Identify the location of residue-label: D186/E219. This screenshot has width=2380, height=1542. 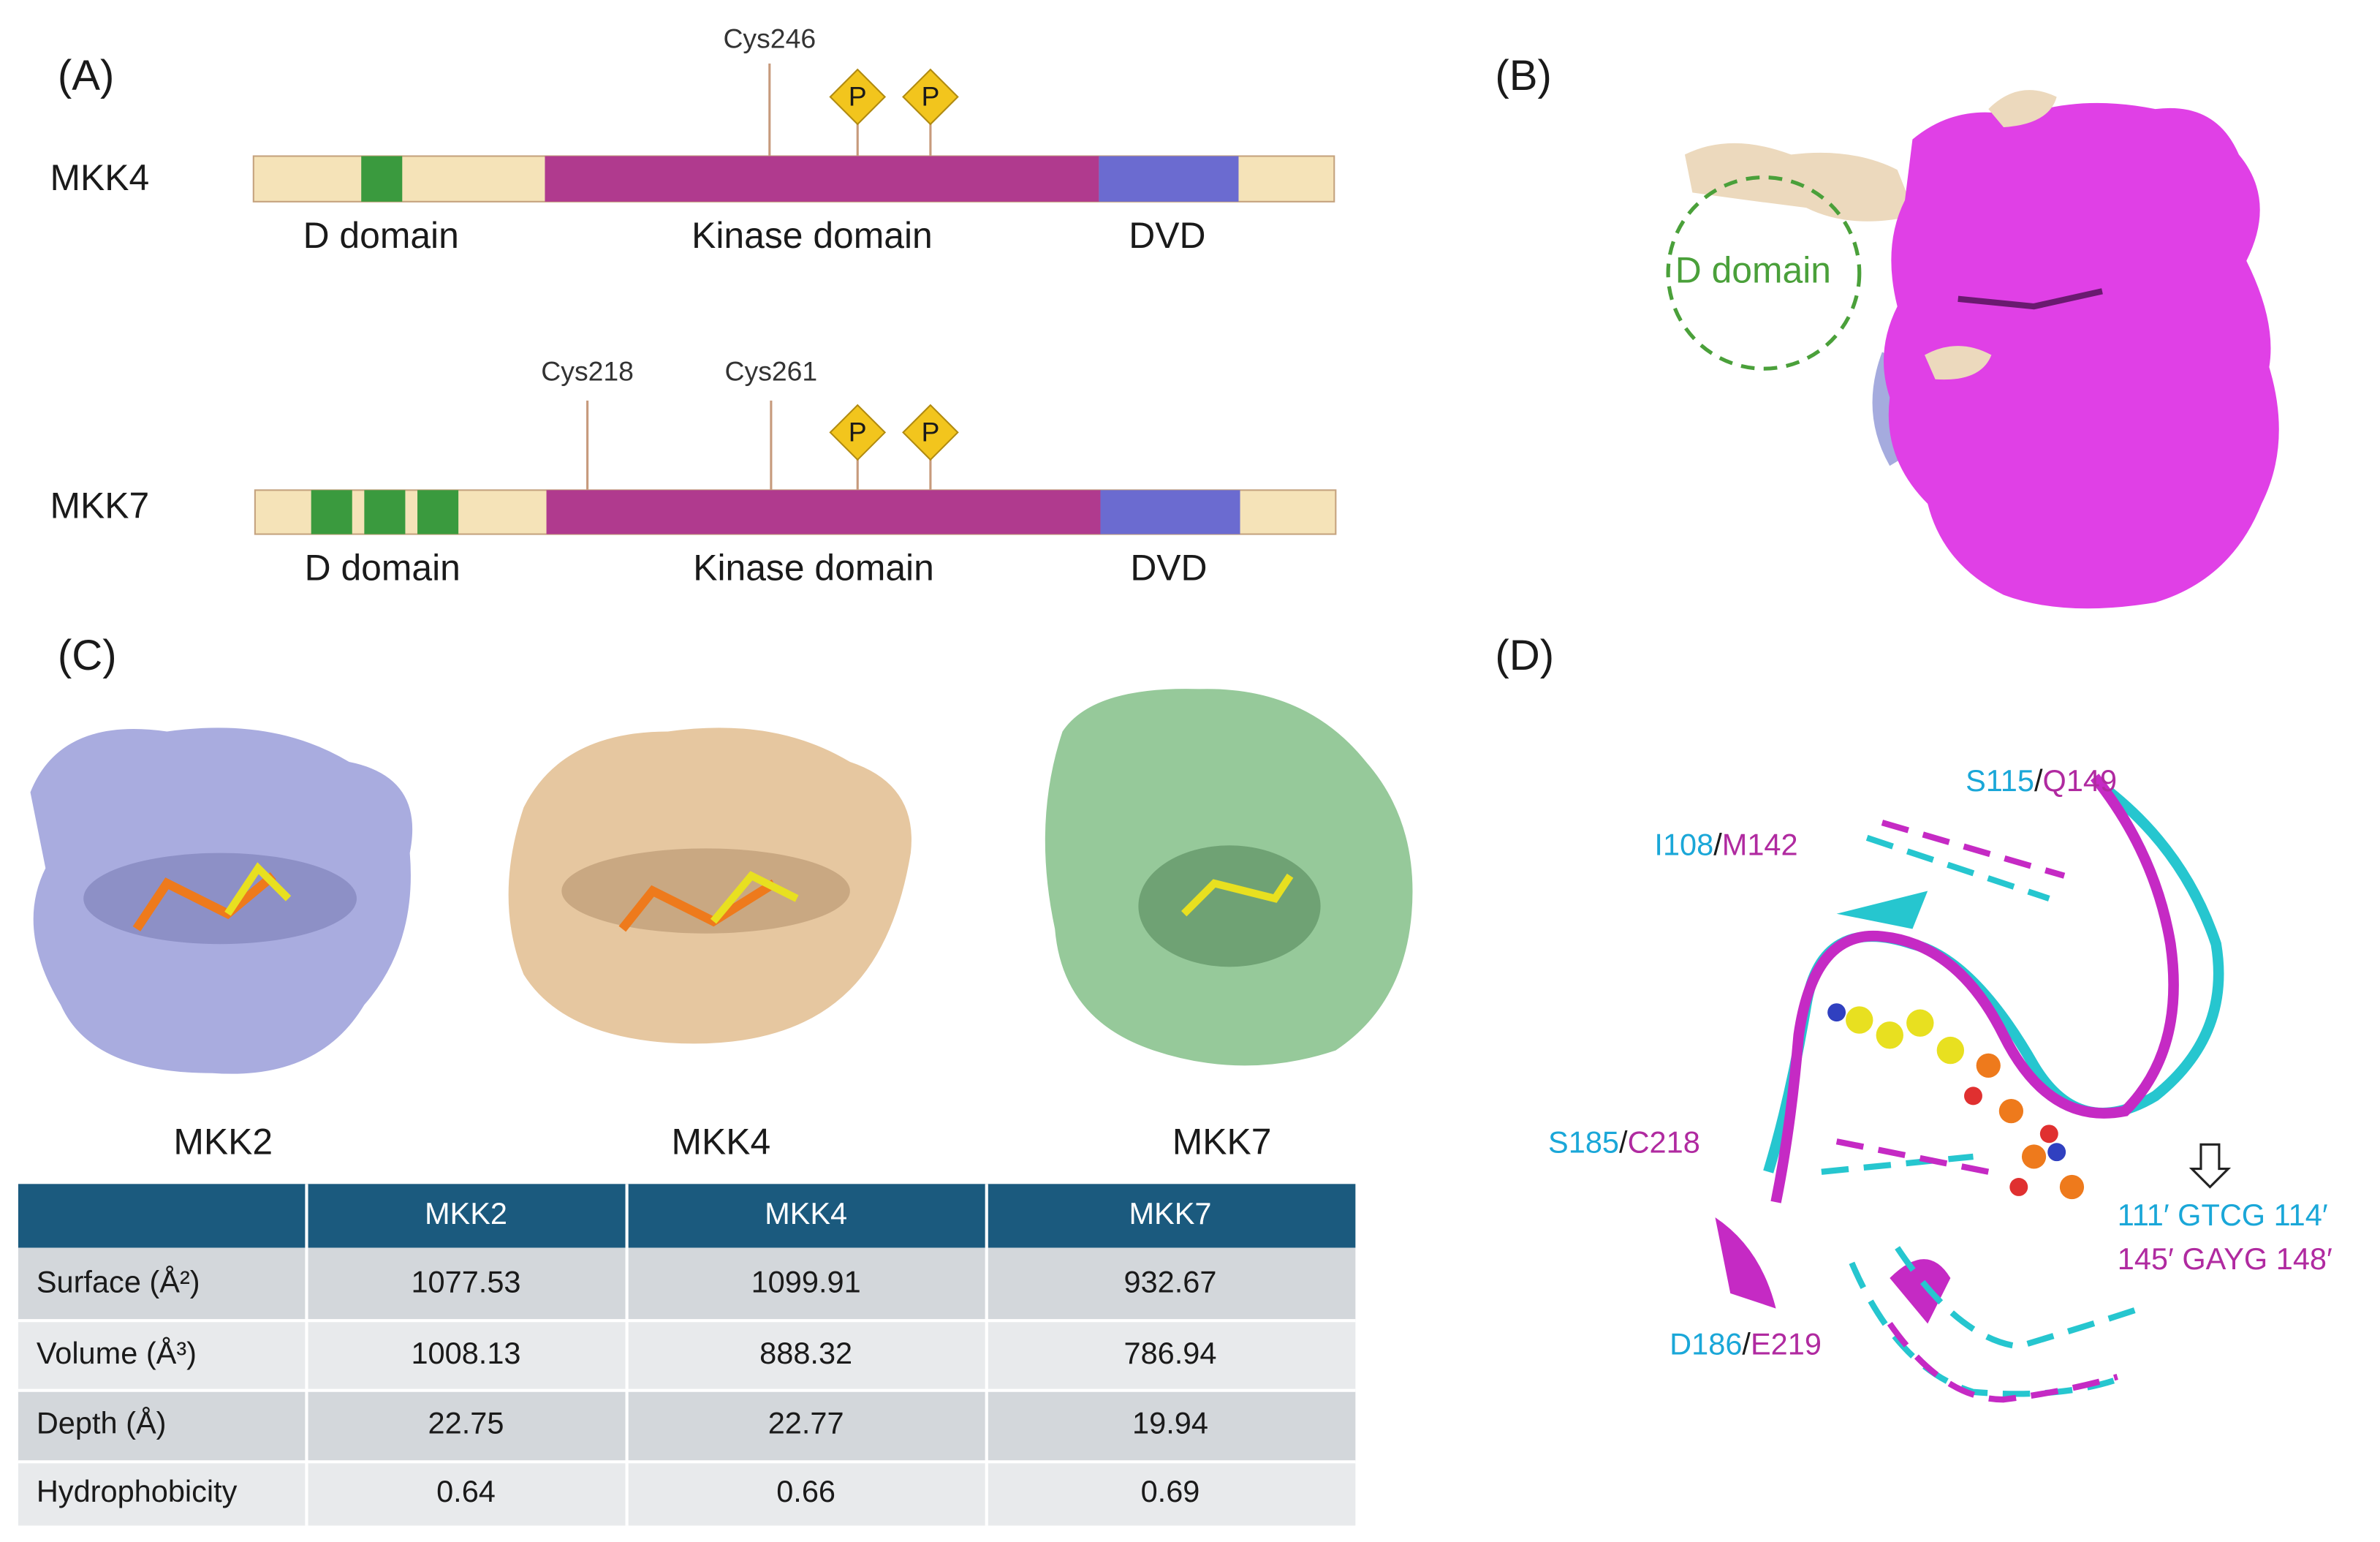
(1746, 1343).